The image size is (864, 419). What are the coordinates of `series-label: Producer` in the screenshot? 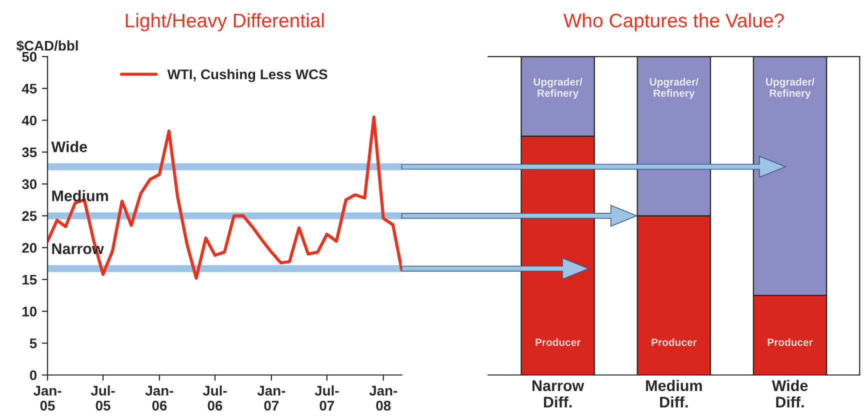 It's located at (558, 342).